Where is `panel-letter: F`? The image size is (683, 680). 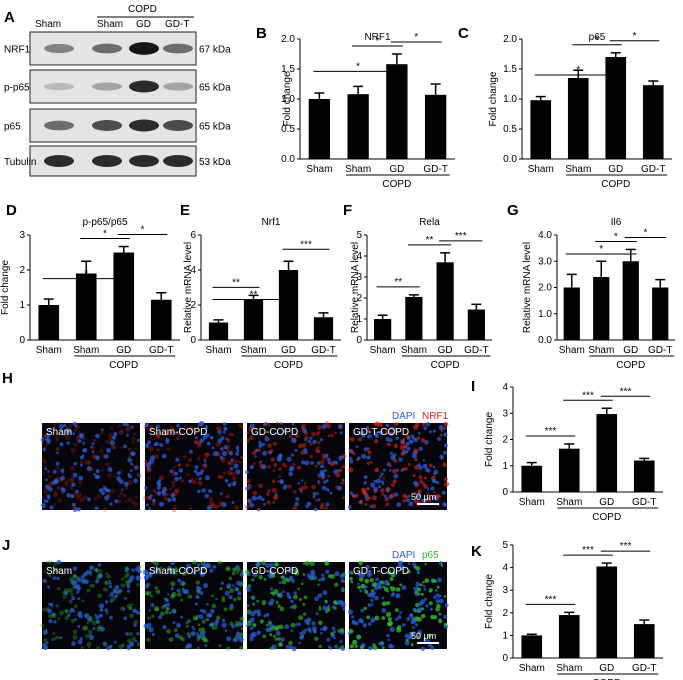
panel-letter: F is located at coordinates (347, 210).